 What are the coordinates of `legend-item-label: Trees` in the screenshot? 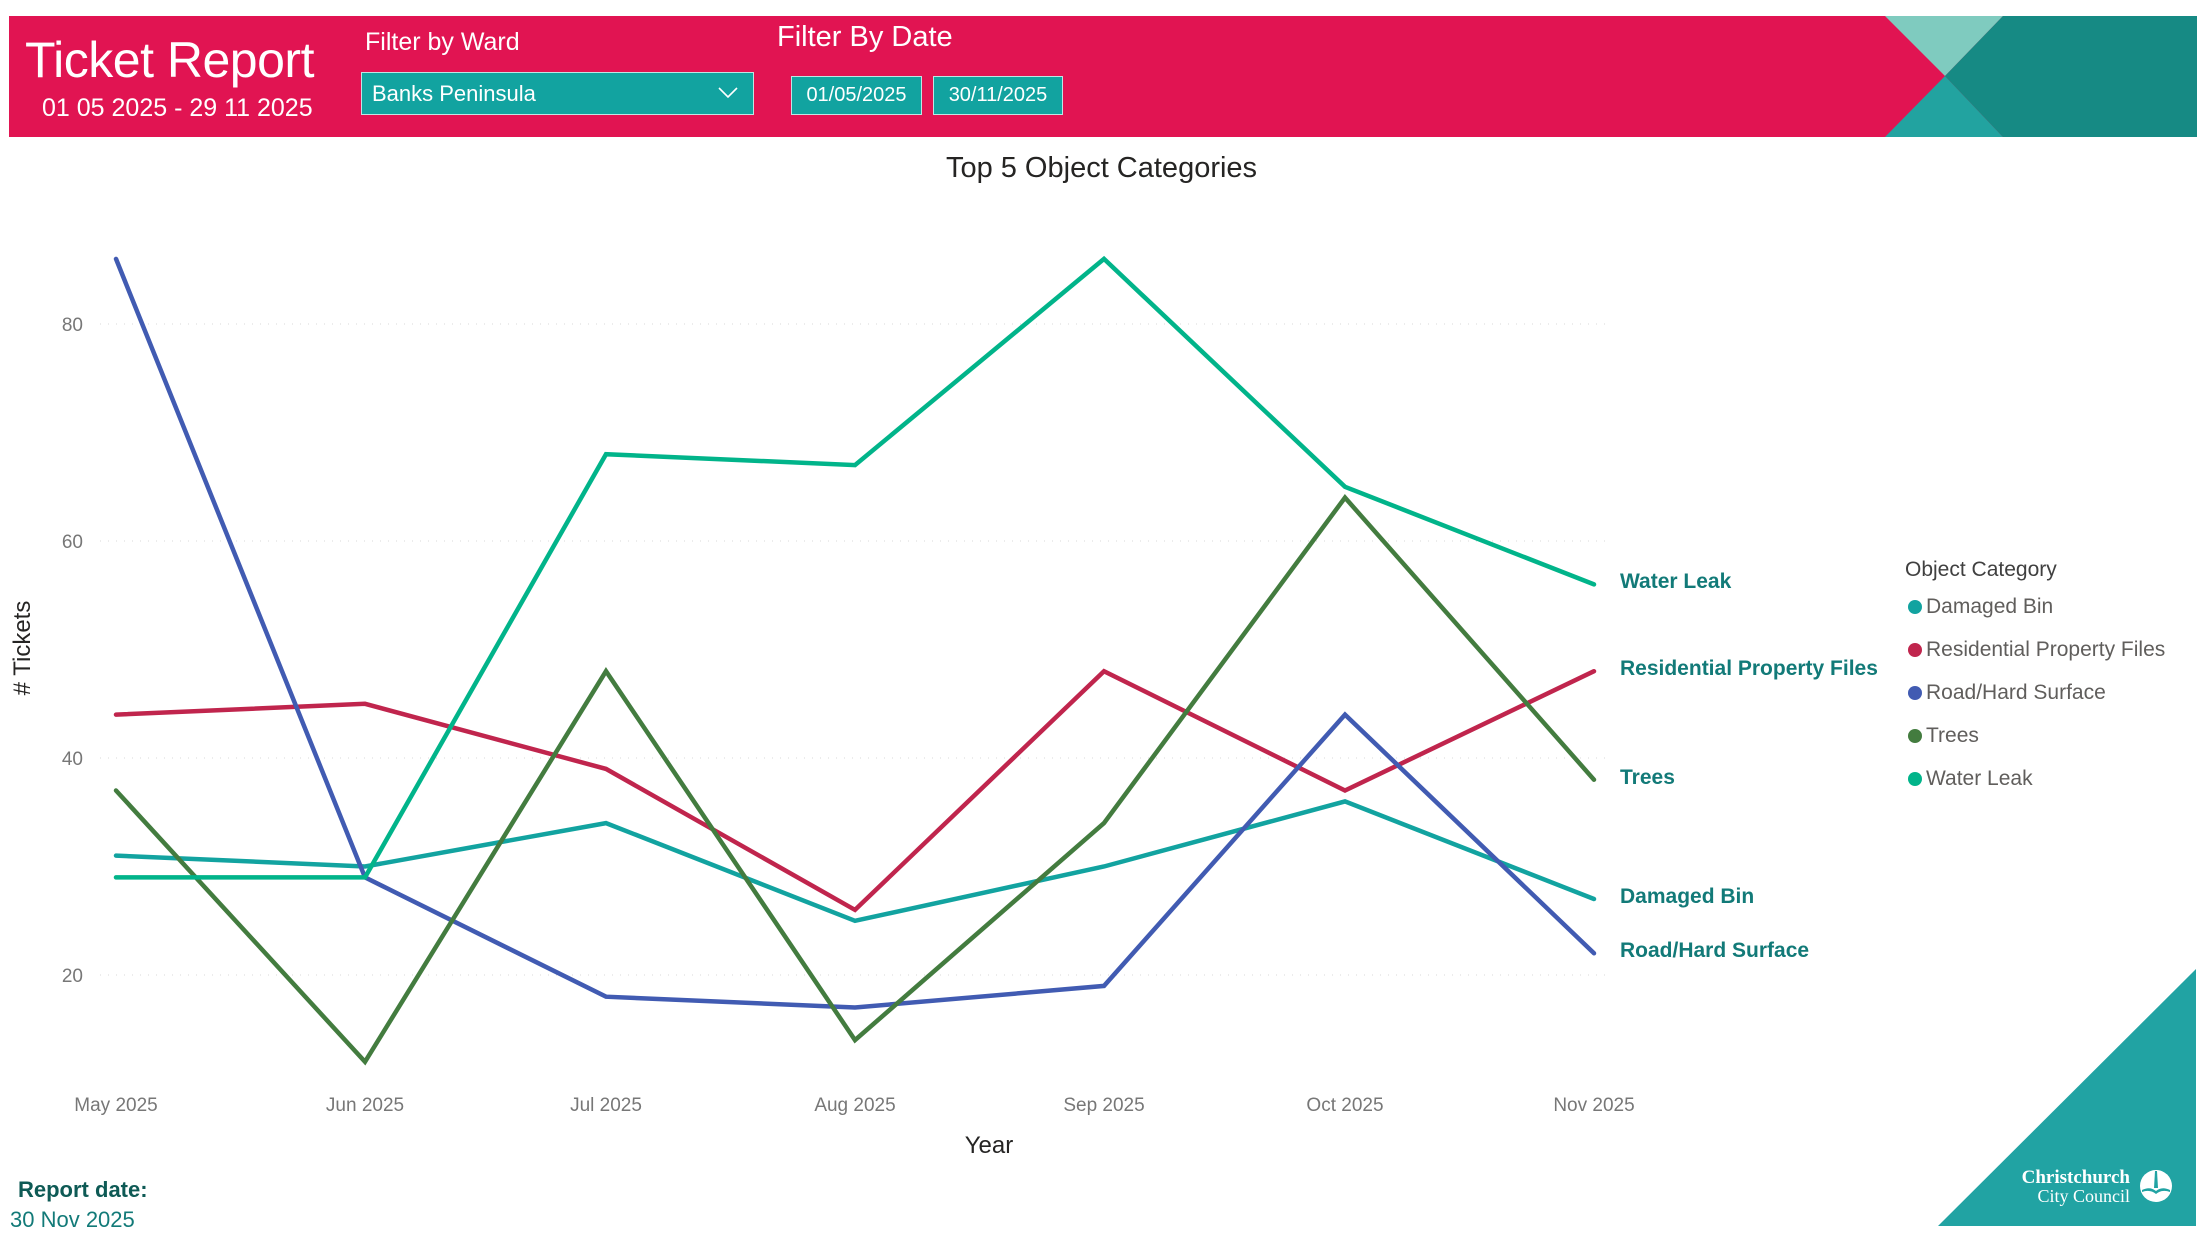 It's located at (1952, 735).